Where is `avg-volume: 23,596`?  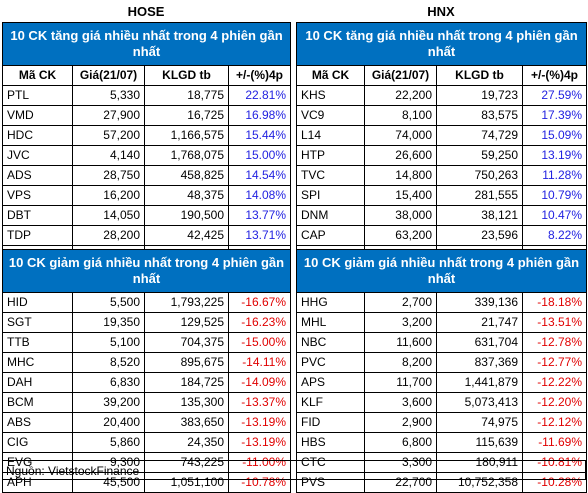 avg-volume: 23,596 is located at coordinates (479, 235).